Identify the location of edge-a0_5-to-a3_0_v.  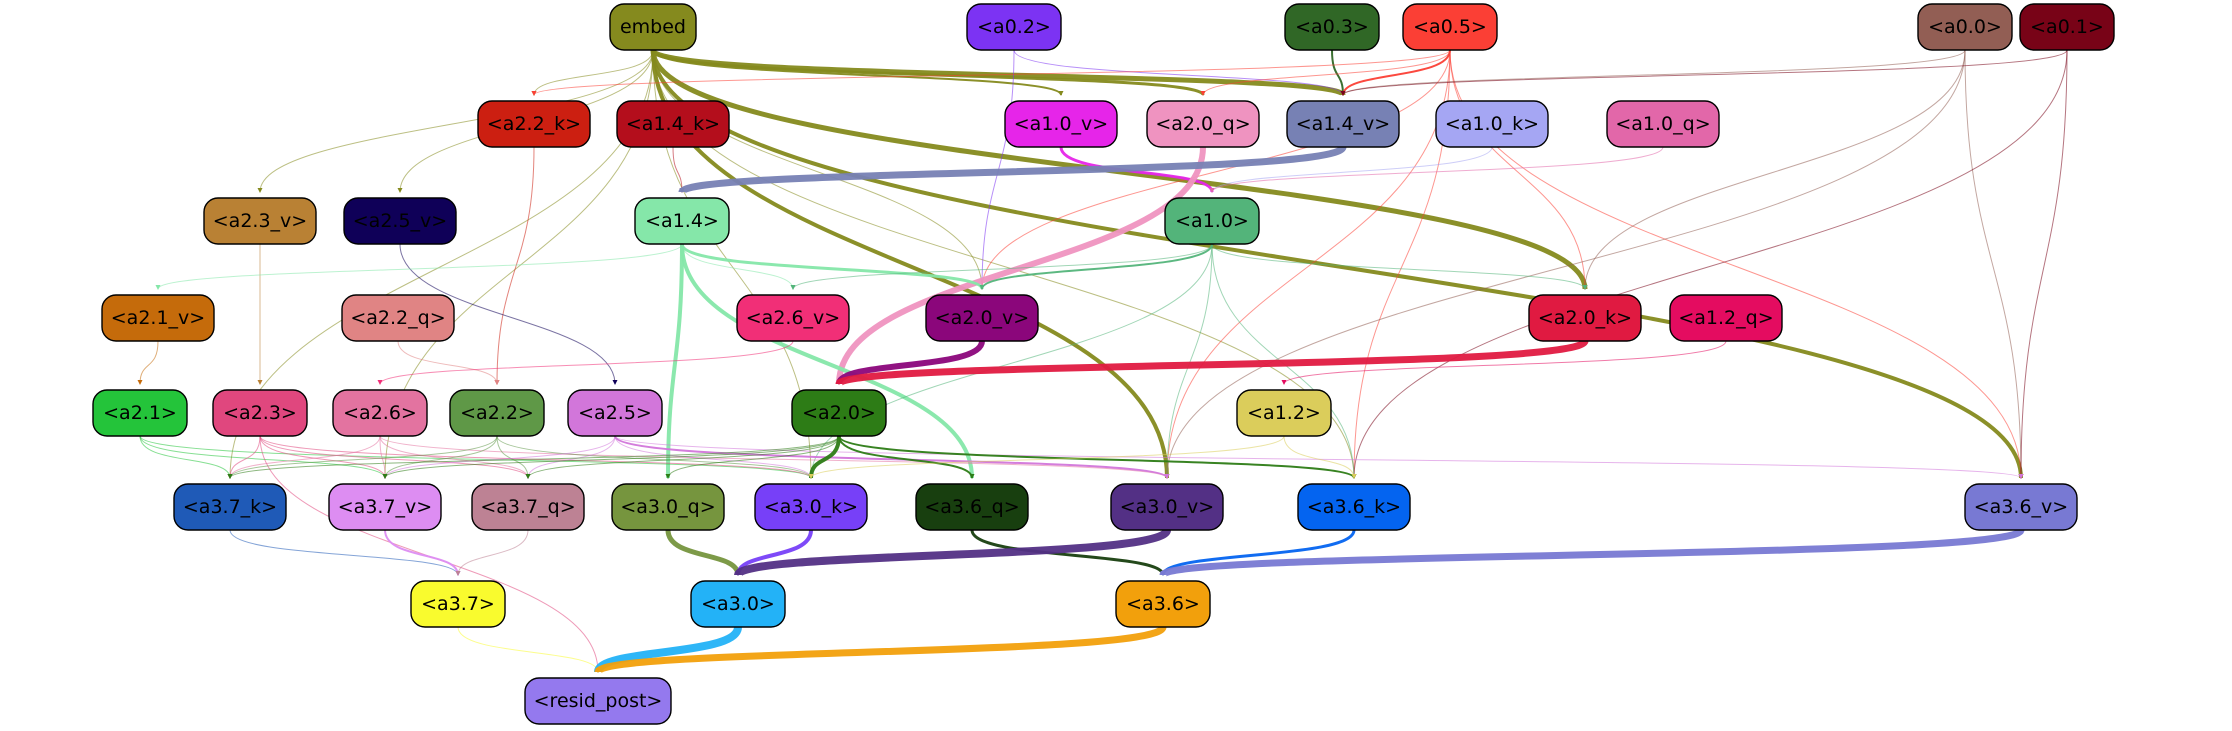
(1307, 264).